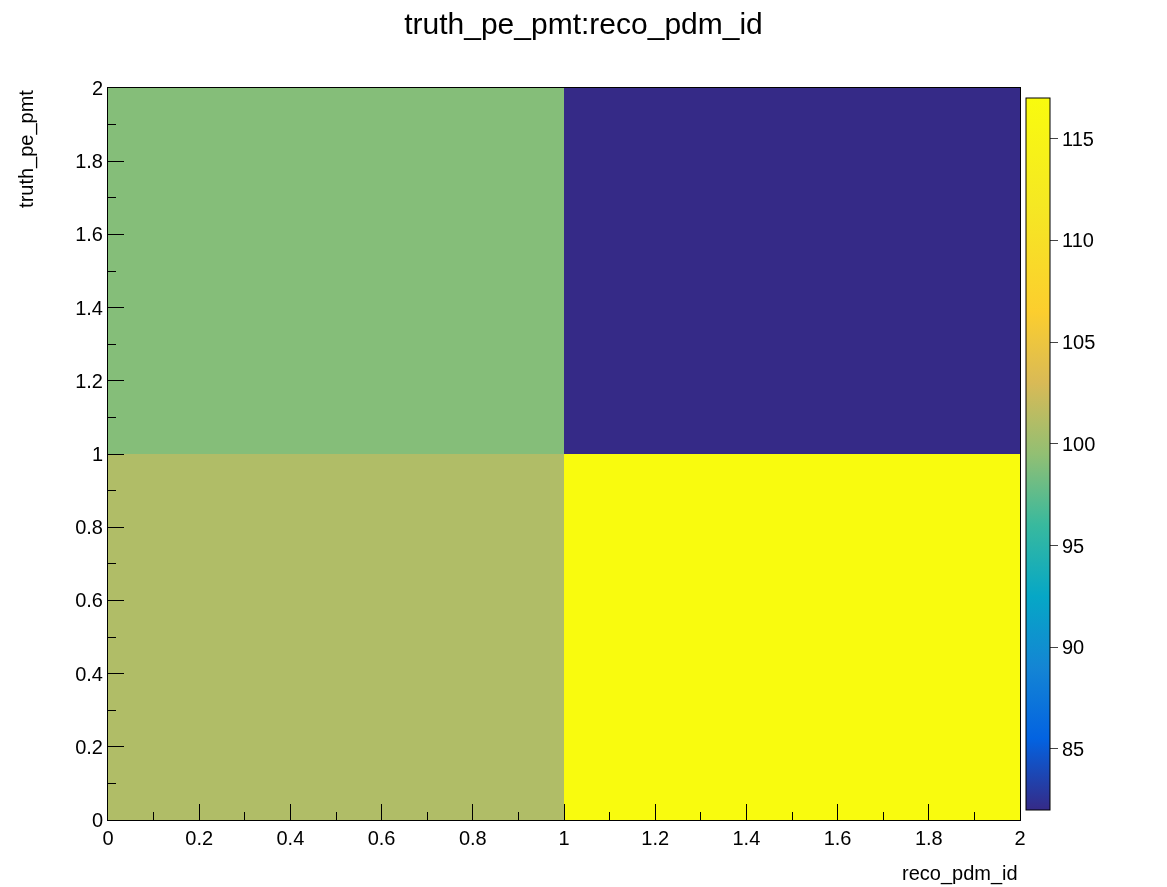 Image resolution: width=1167 pixels, height=887 pixels. Describe the element at coordinates (89, 234) in the screenshot. I see `y-tick-label: 1.6` at that location.